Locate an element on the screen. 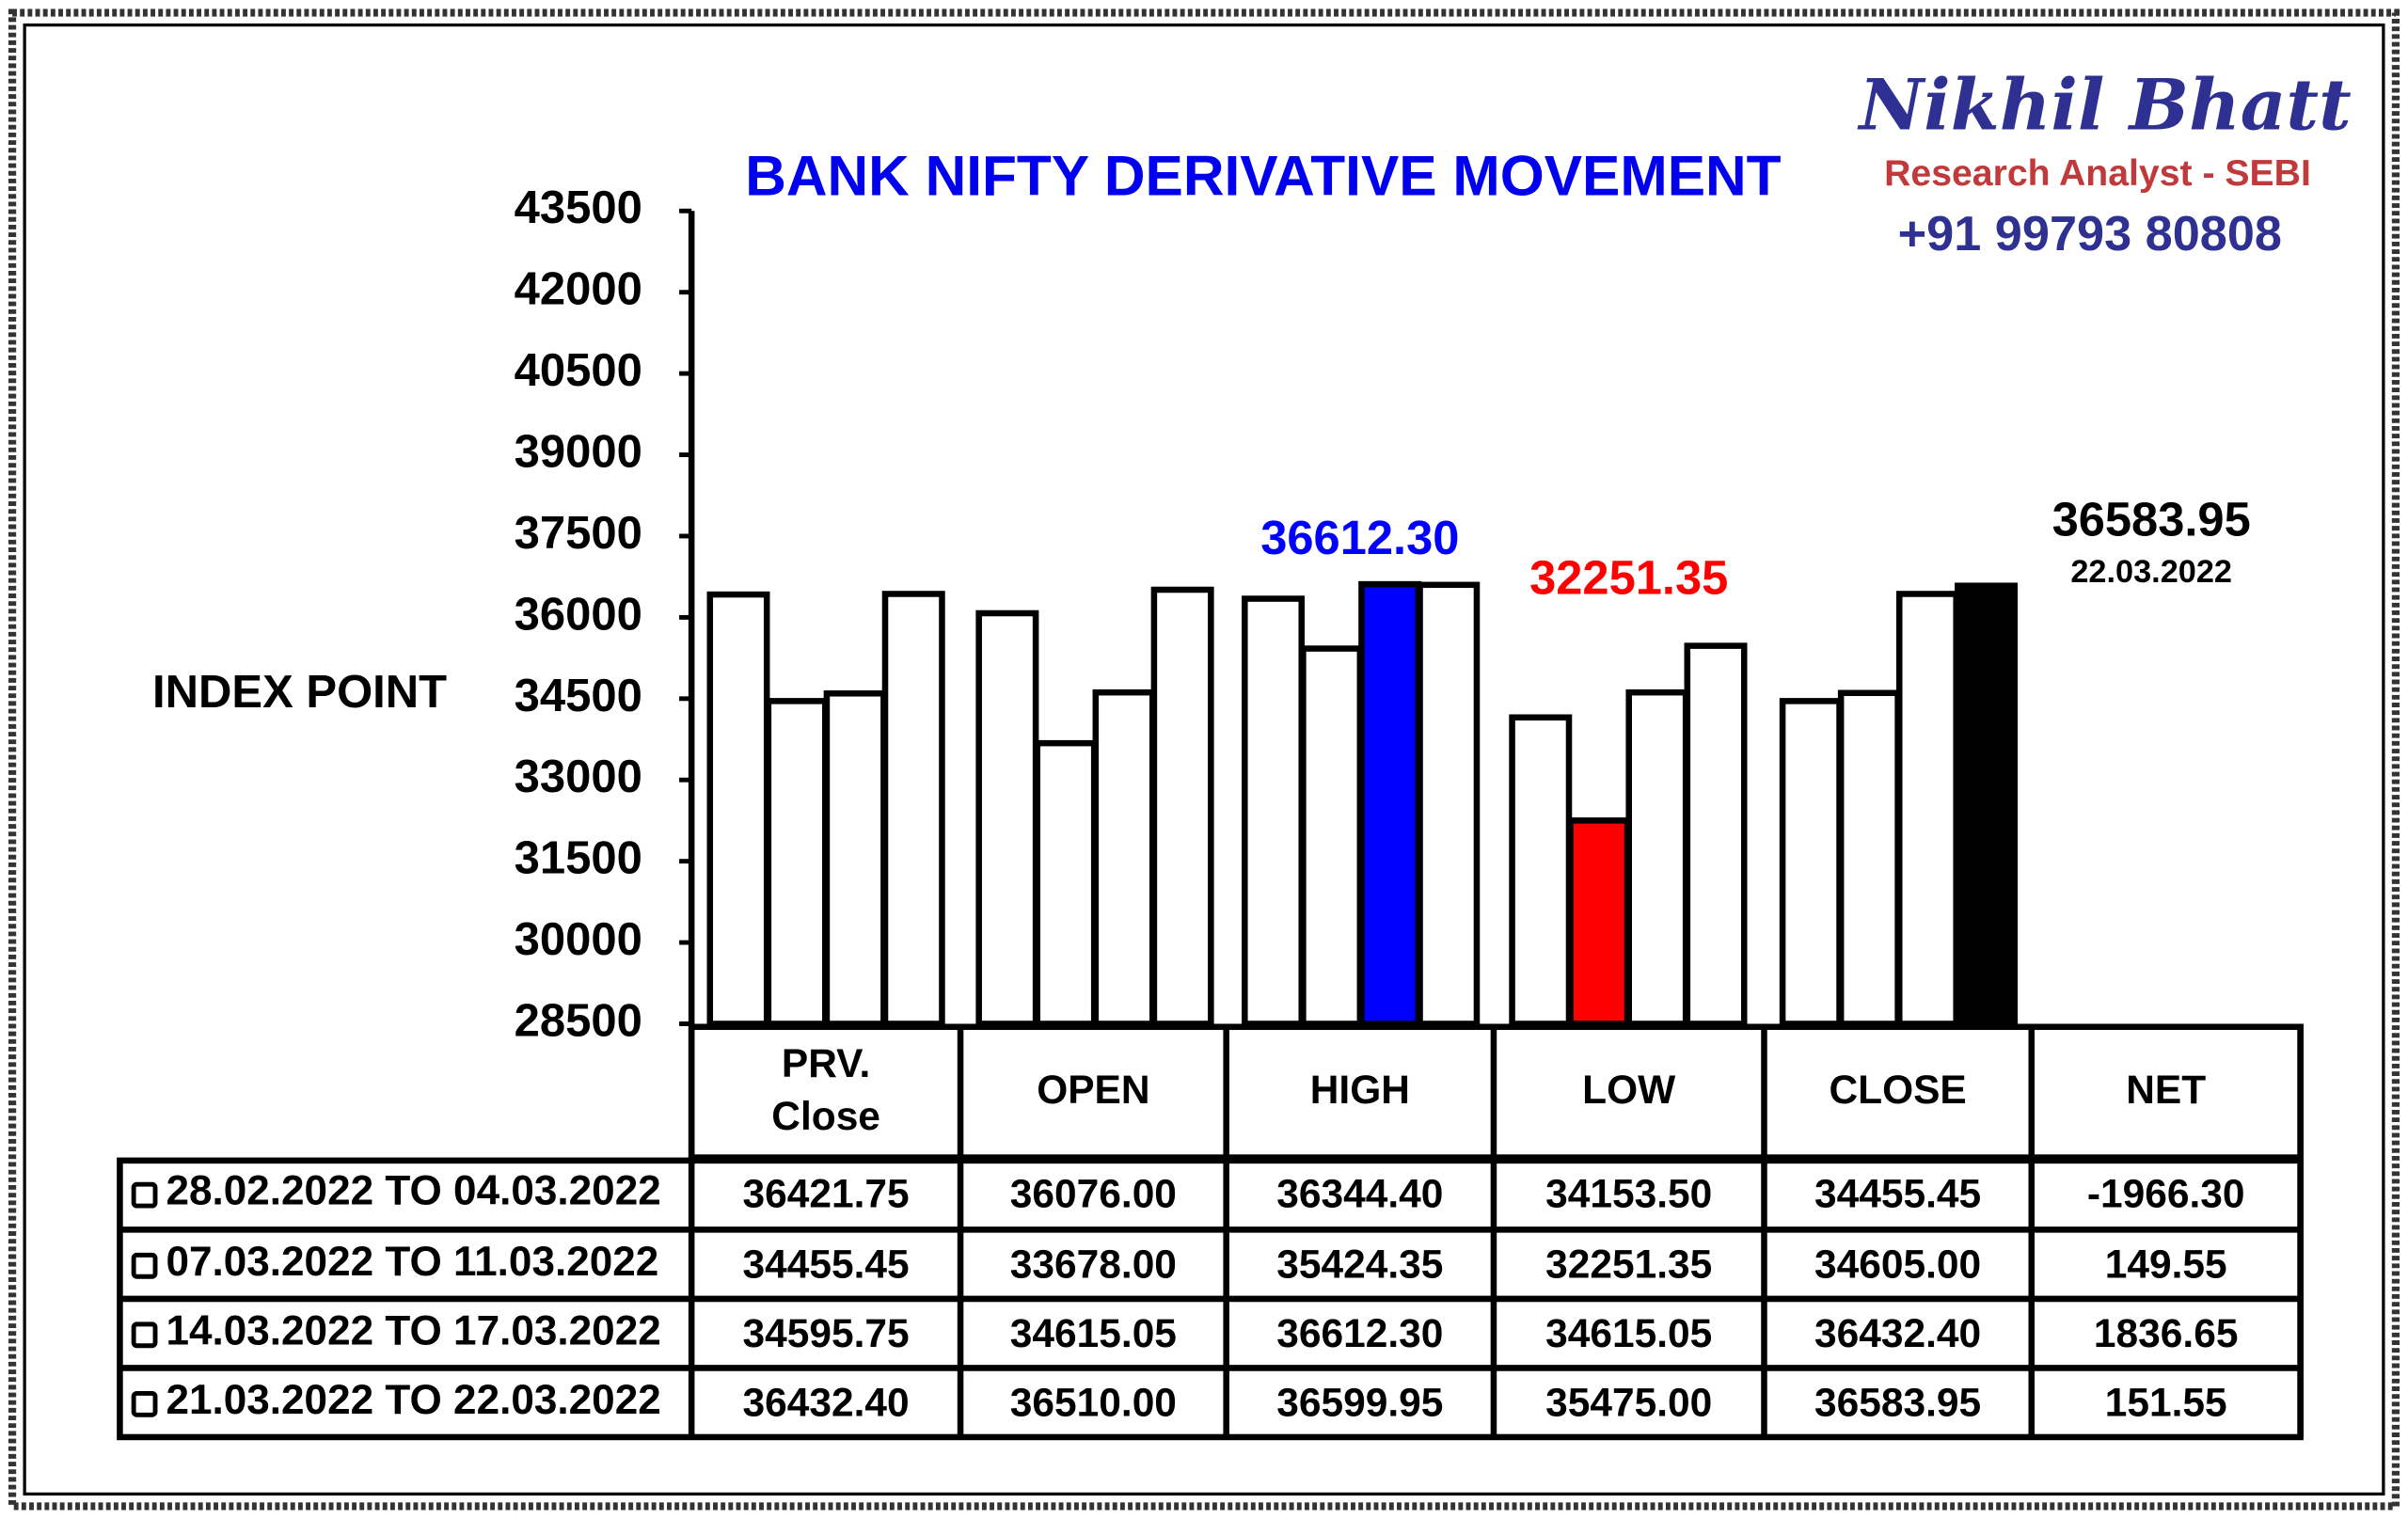 The height and width of the screenshot is (1519, 2408). annotation: 22.03.2022 is located at coordinates (2151, 572).